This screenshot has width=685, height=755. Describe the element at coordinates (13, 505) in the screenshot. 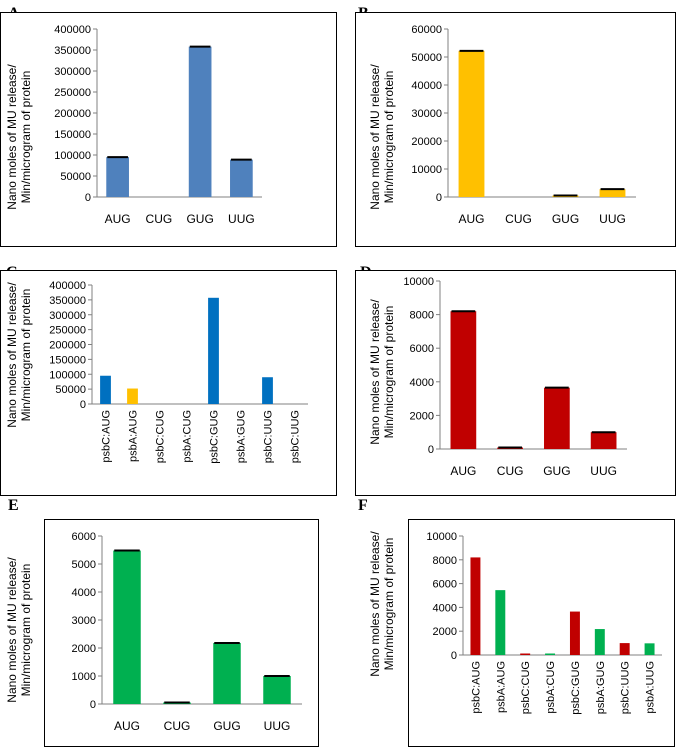

I see `panel-label-e: E` at that location.